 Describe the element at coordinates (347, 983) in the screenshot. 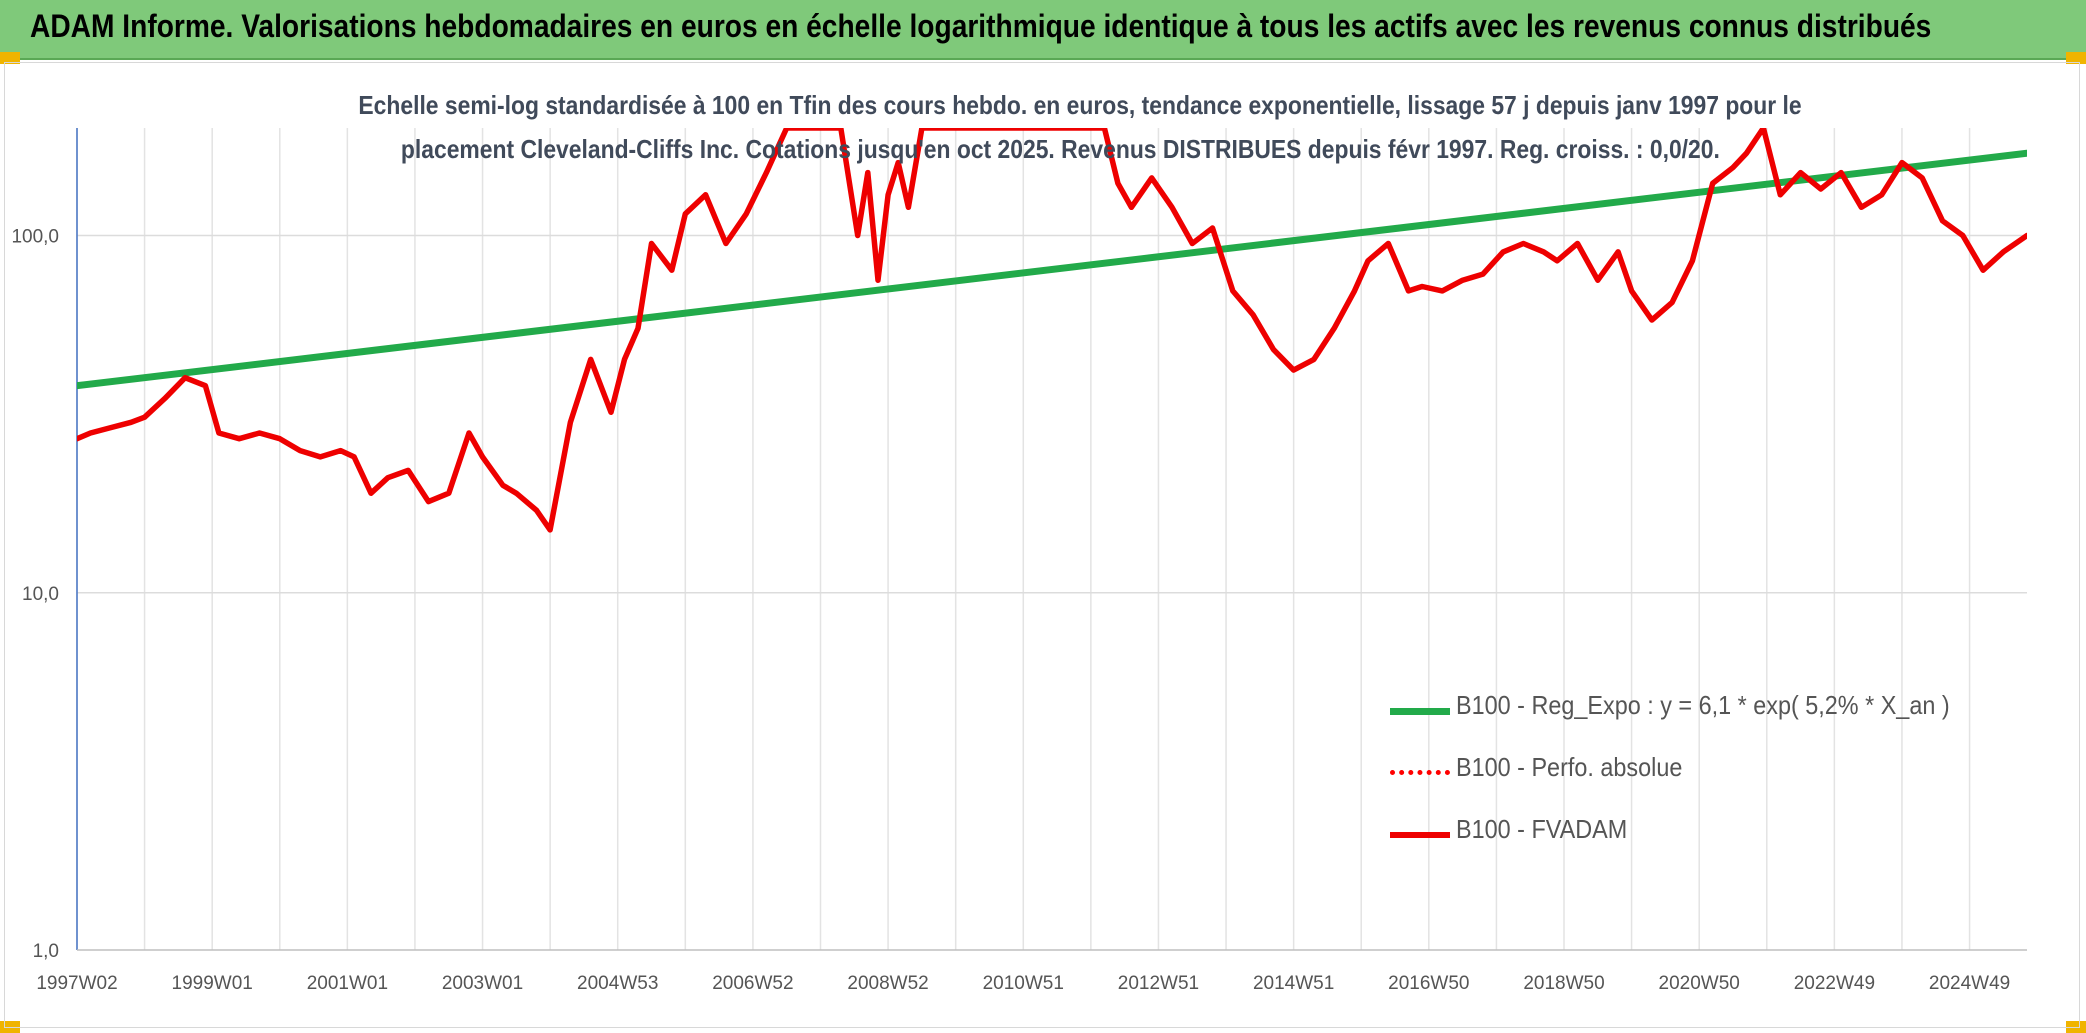

I see `x-tick-label: 2001W01` at that location.